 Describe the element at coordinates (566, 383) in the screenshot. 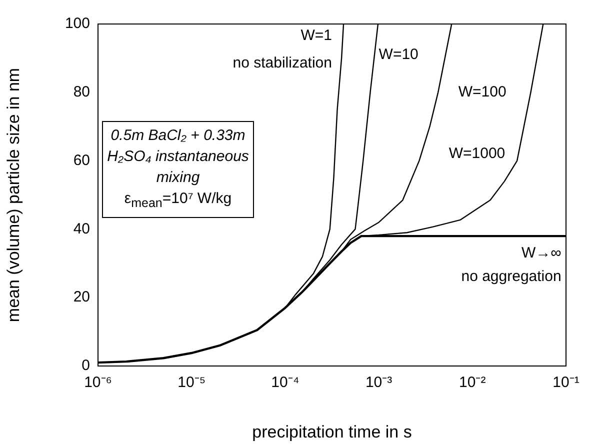

I see `x-tick-label: 10⁻¹` at that location.